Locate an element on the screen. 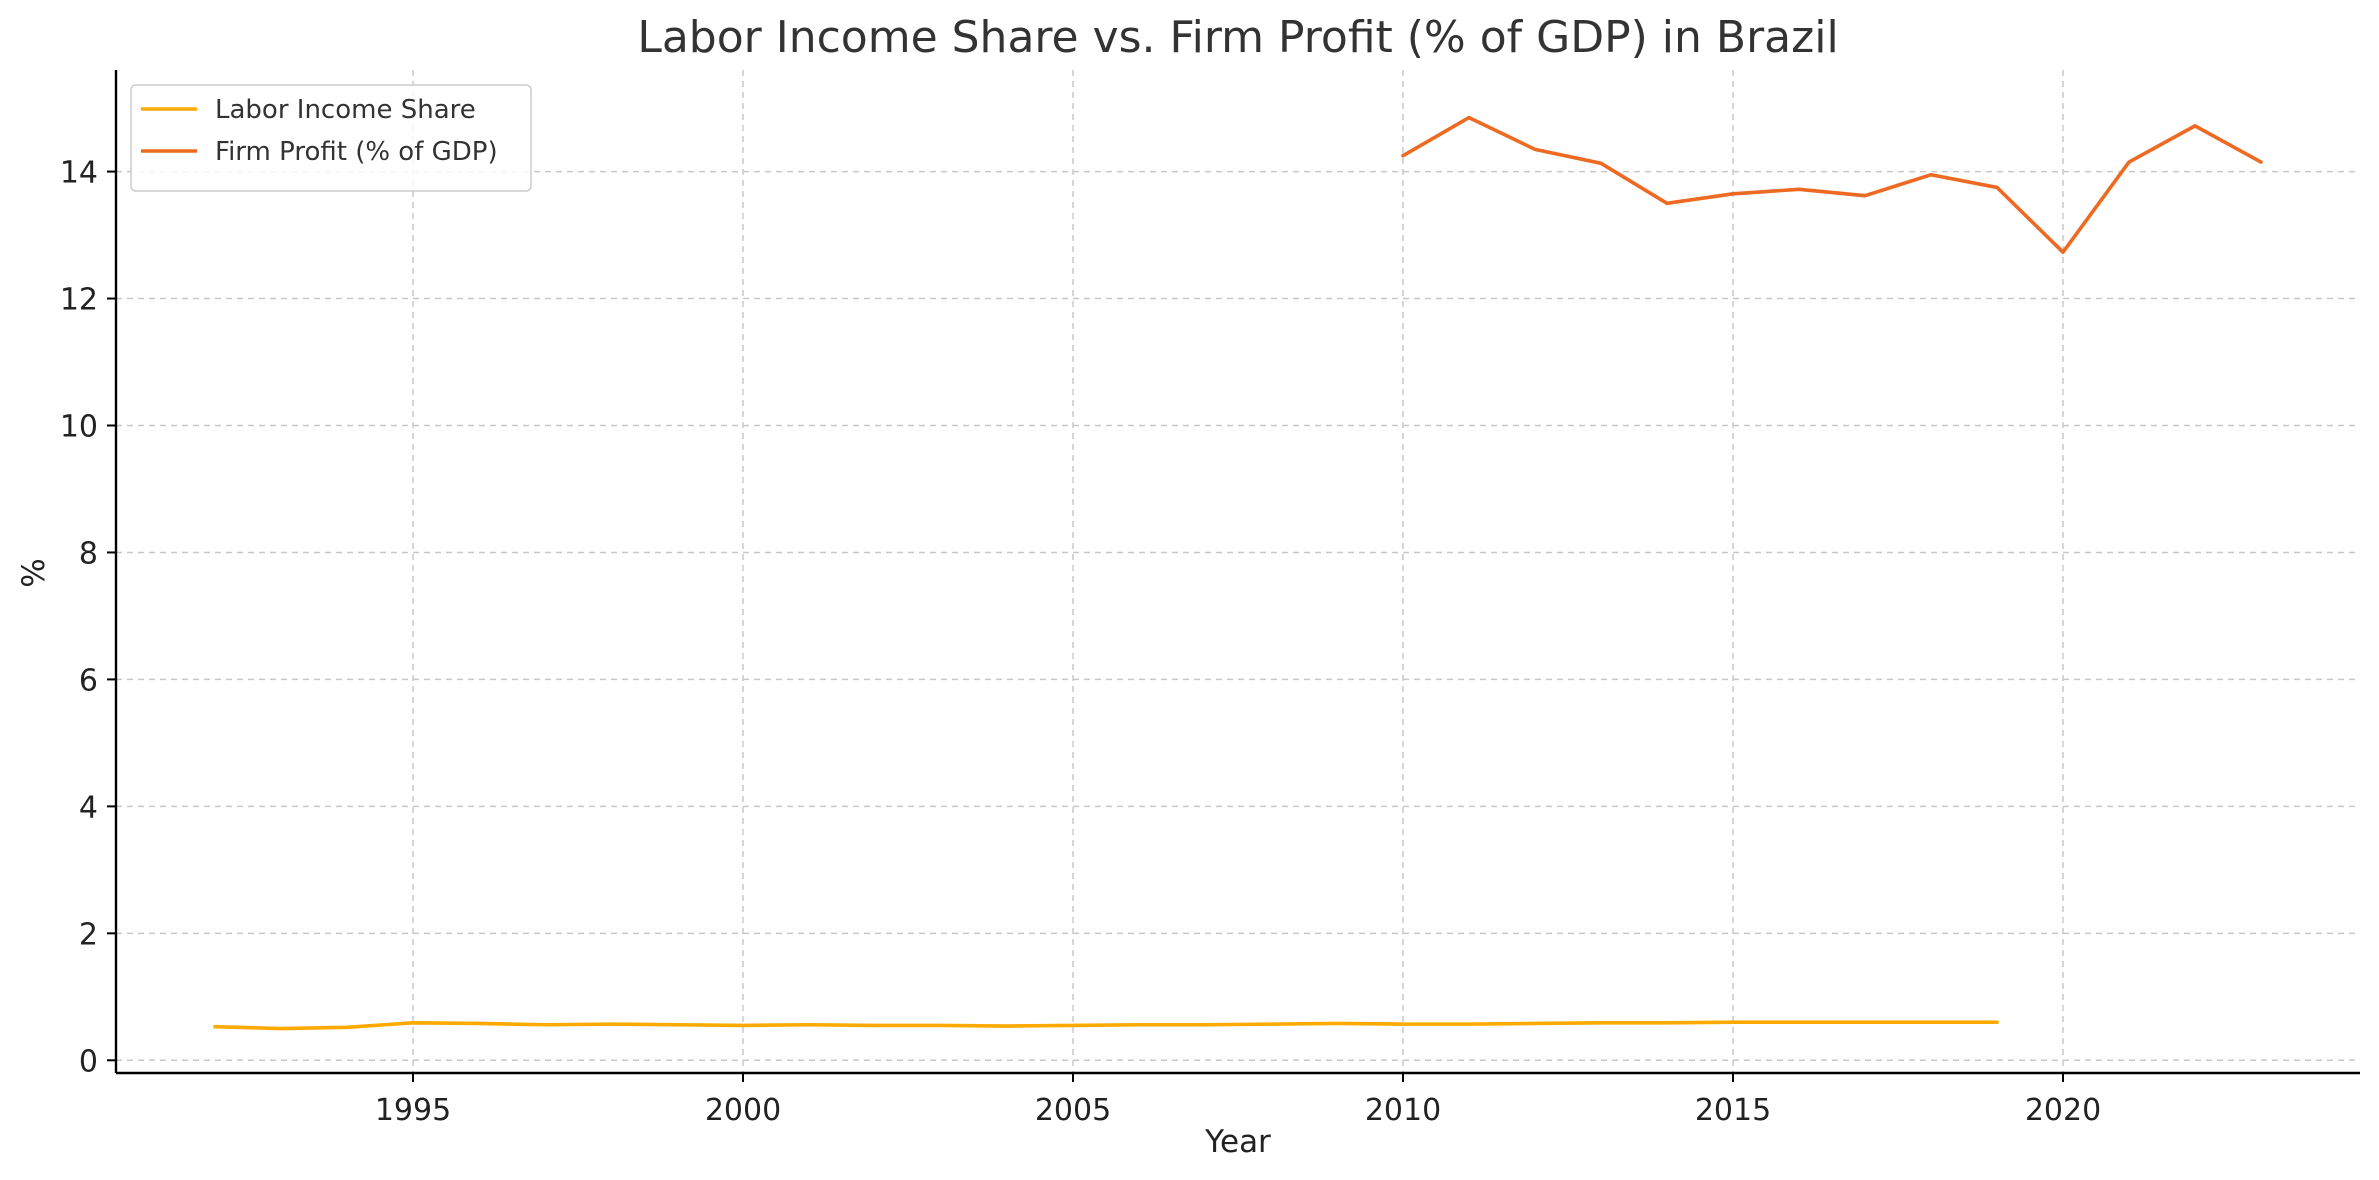 The width and height of the screenshot is (2379, 1180). y-tick-label: 12 is located at coordinates (79, 300).